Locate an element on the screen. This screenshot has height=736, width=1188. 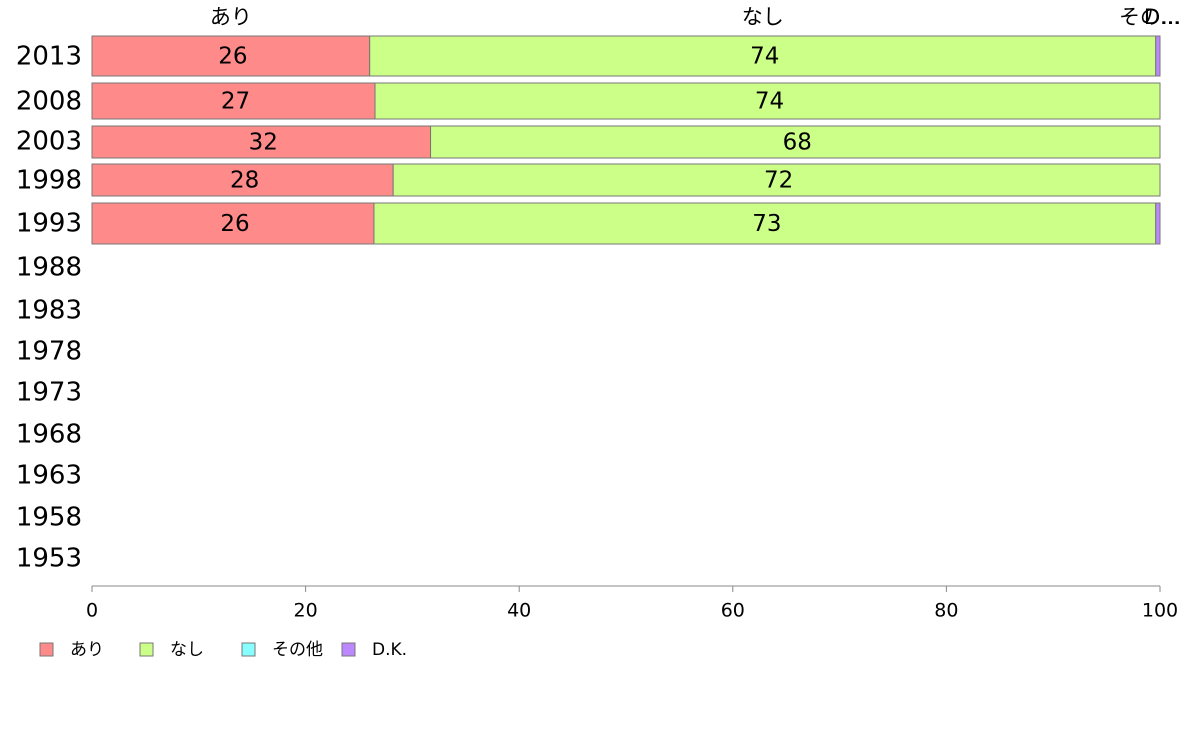
data-label: 28 is located at coordinates (244, 181).